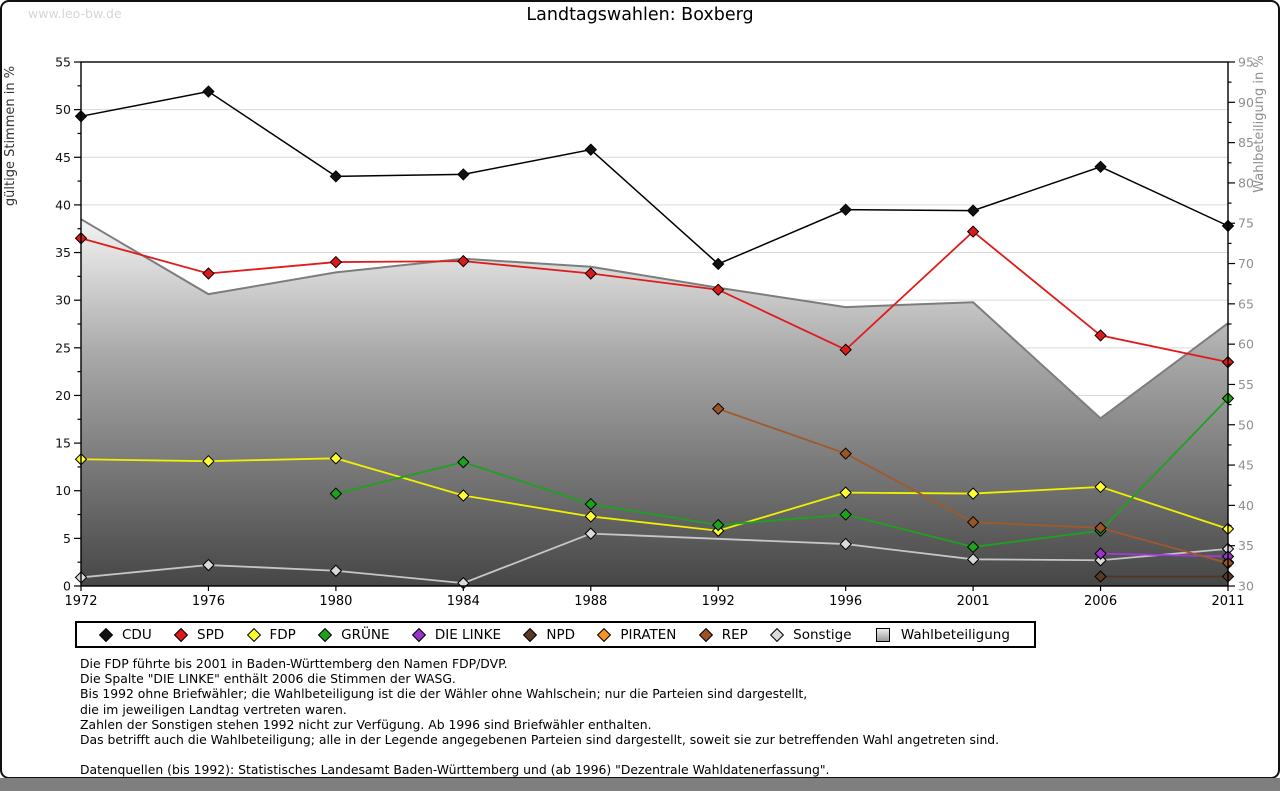  What do you see at coordinates (63, 395) in the screenshot?
I see `left-tick-label: 20` at bounding box center [63, 395].